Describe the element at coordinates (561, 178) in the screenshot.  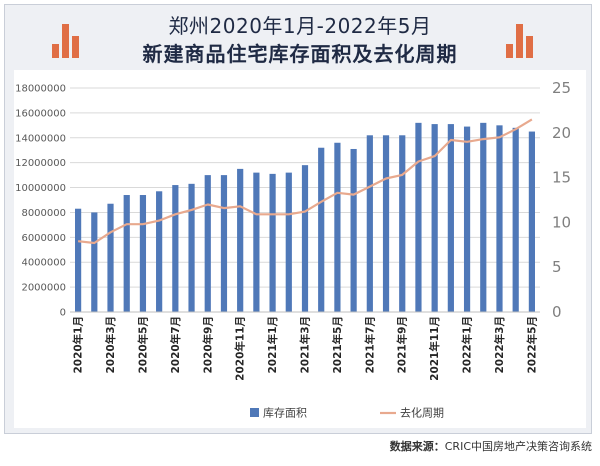
I see `y-right-tick-label: 15` at that location.